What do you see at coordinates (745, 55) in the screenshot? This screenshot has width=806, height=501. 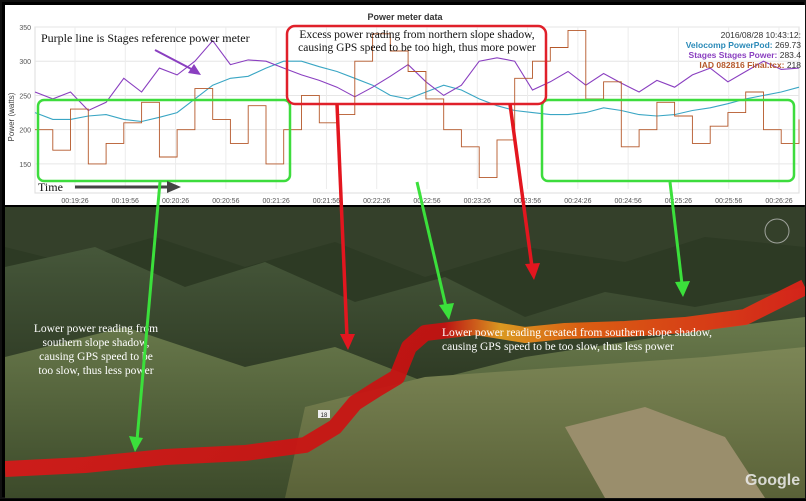 I see `legend-entry-stages: Stages Stages Power: 283.4` at bounding box center [745, 55].